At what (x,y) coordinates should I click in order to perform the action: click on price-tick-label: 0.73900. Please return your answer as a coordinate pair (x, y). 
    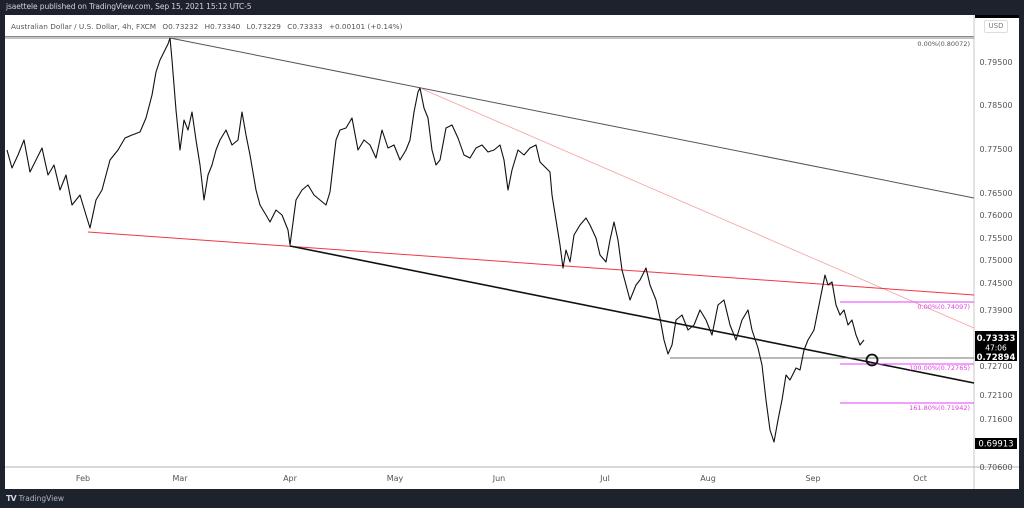
    Looking at the image, I should click on (995, 310).